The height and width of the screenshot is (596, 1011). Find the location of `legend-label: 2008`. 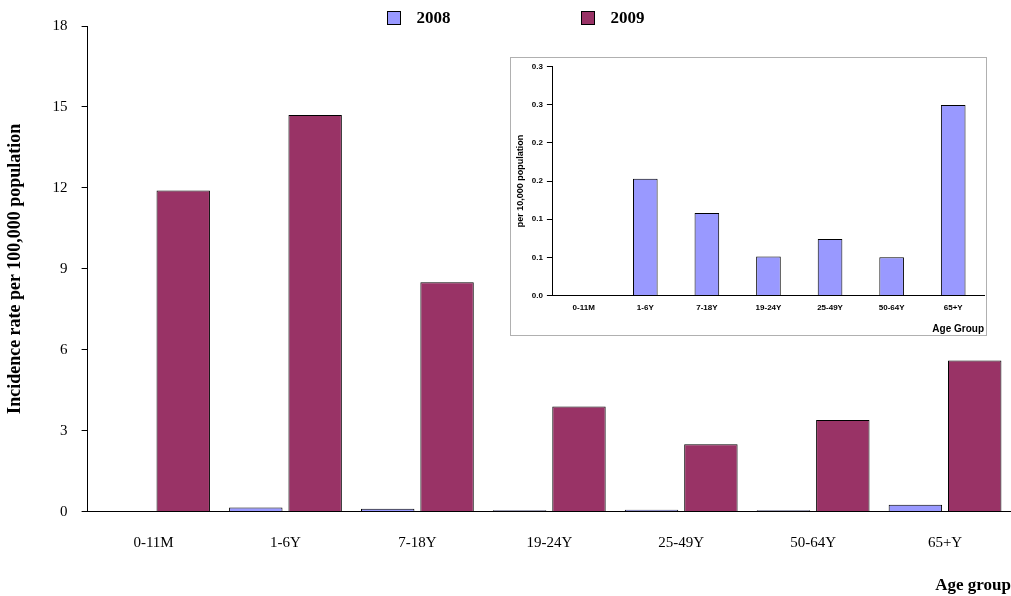

legend-label: 2008 is located at coordinates (433, 18).